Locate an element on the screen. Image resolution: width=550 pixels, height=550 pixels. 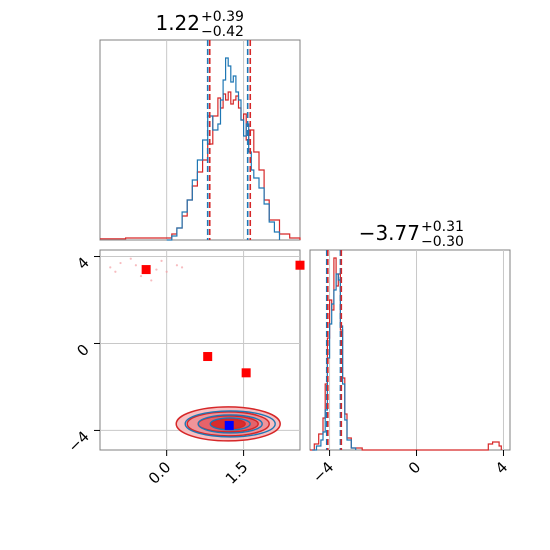
hist2-layer is located at coordinates (407, 350).